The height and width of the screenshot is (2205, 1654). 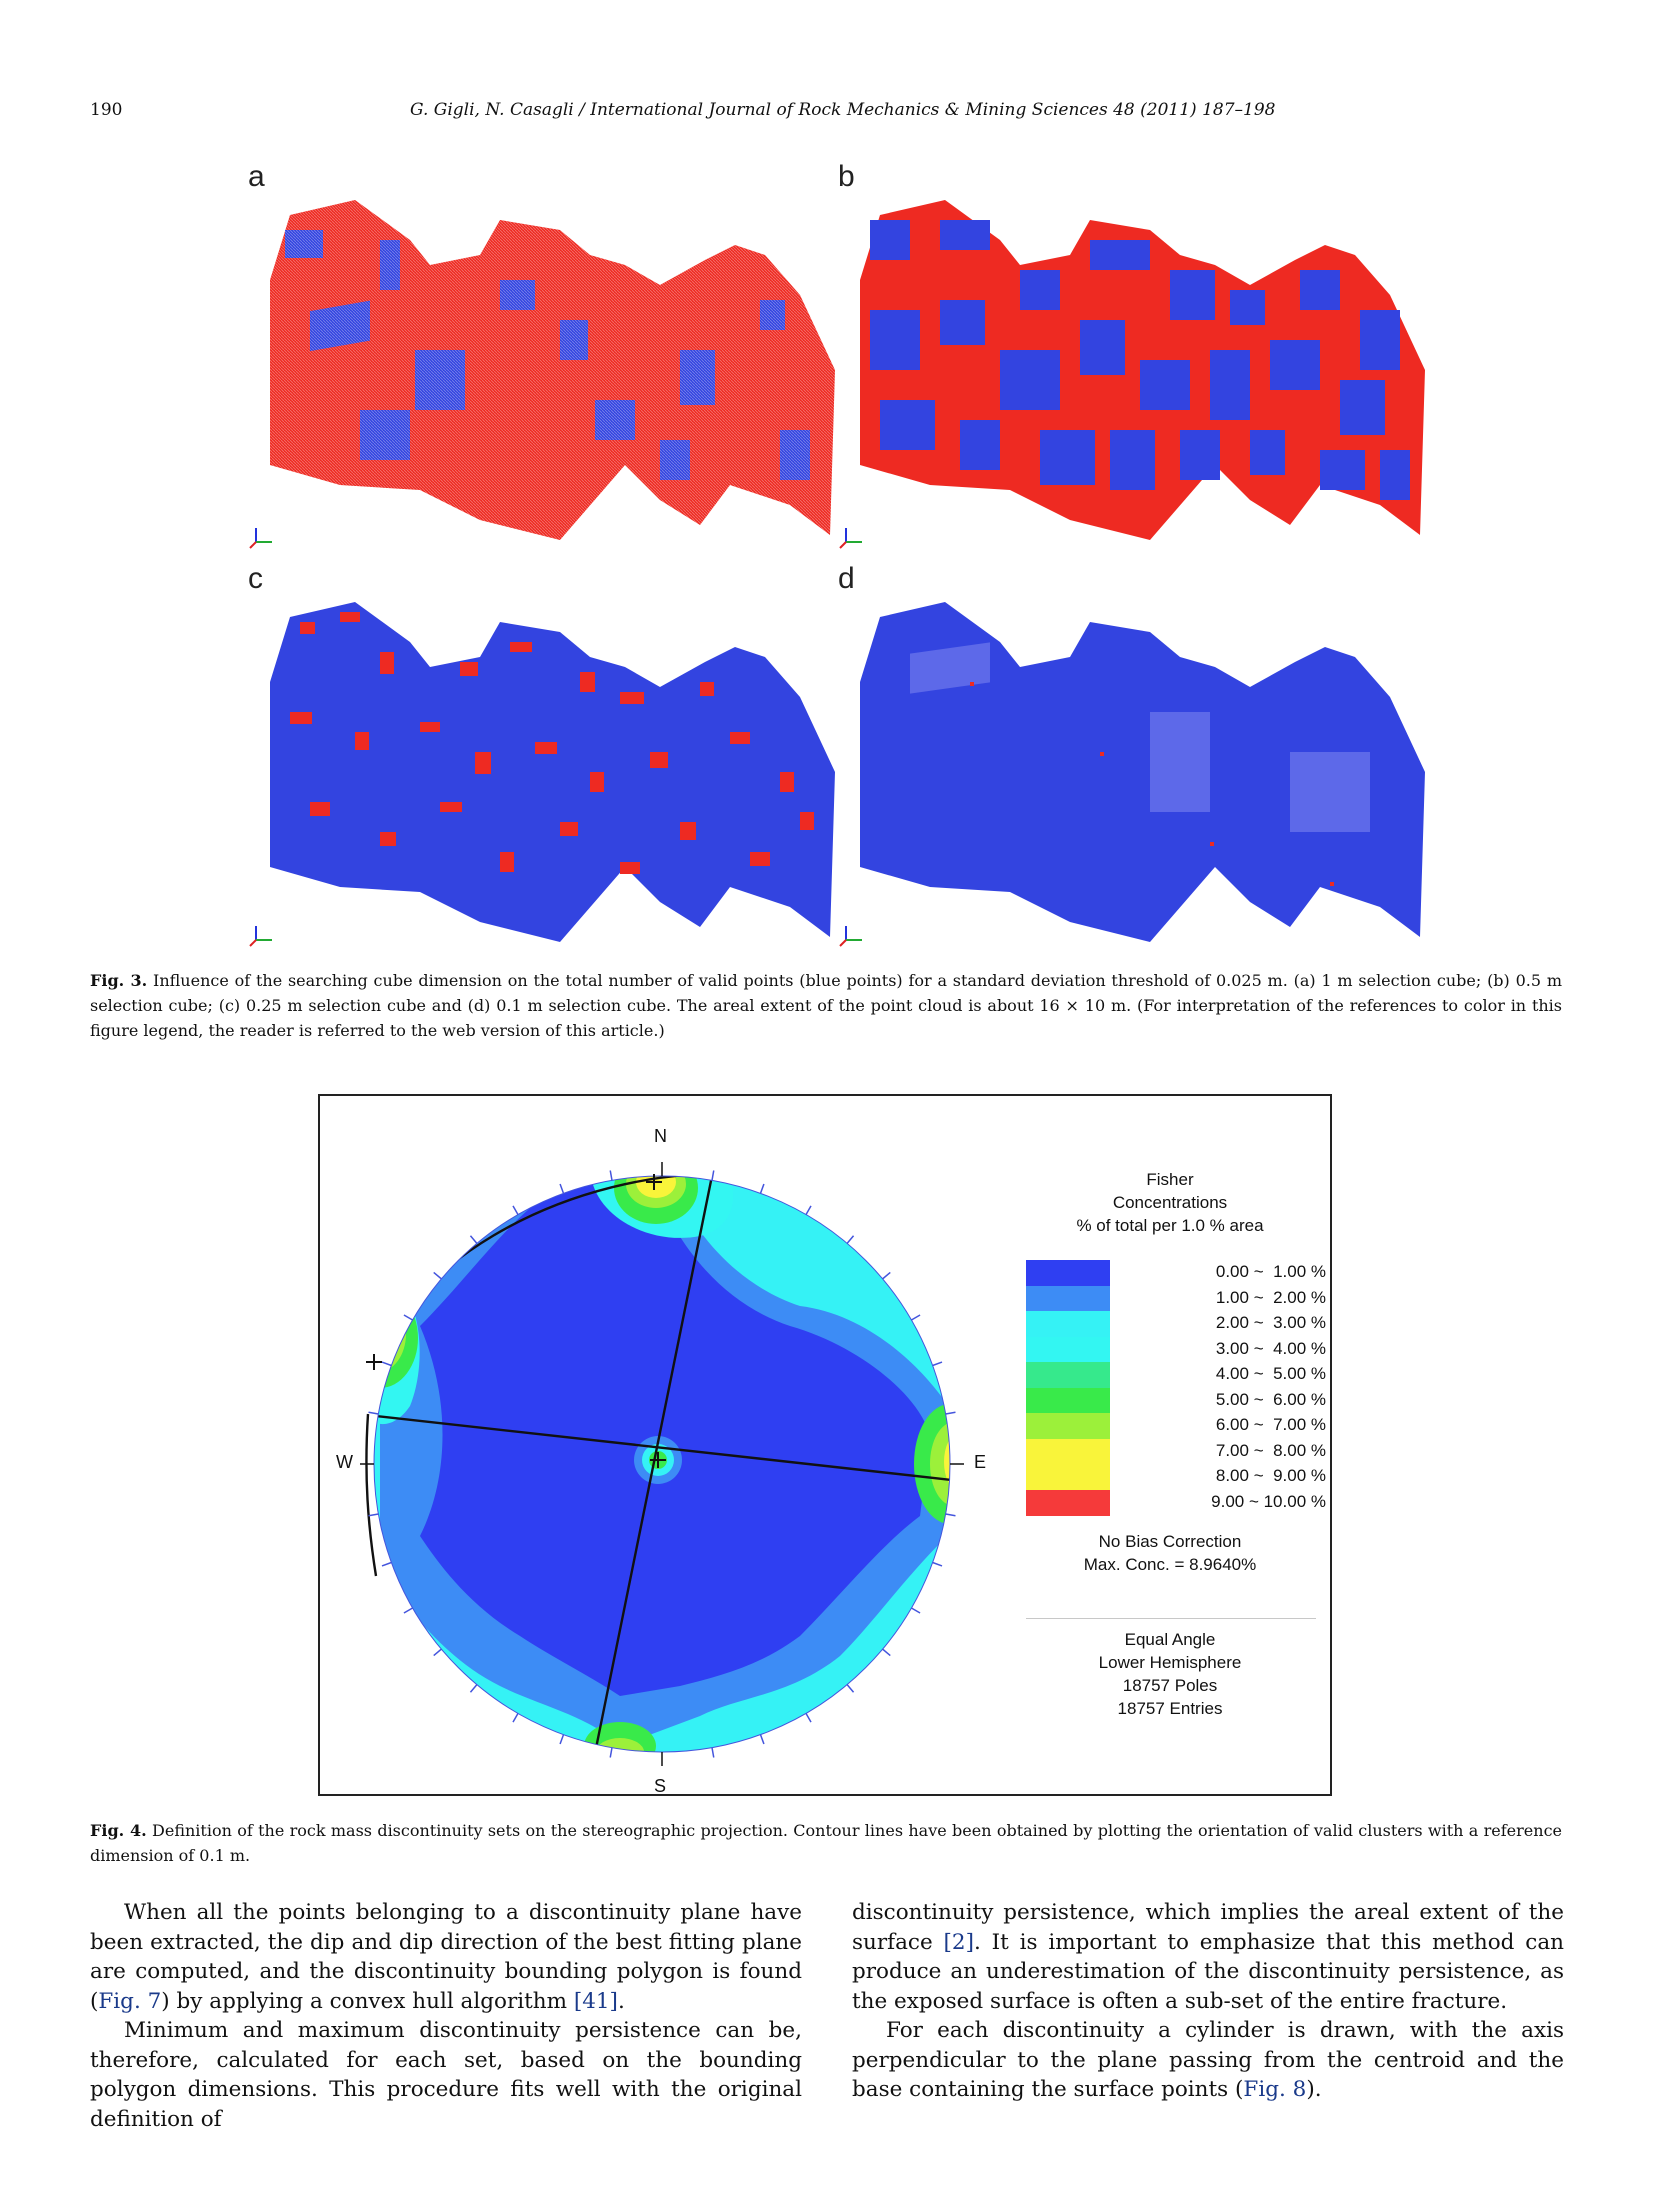 I want to click on legend-label: 6.00 ~ 7.00 %, so click(x=1268, y=1424).